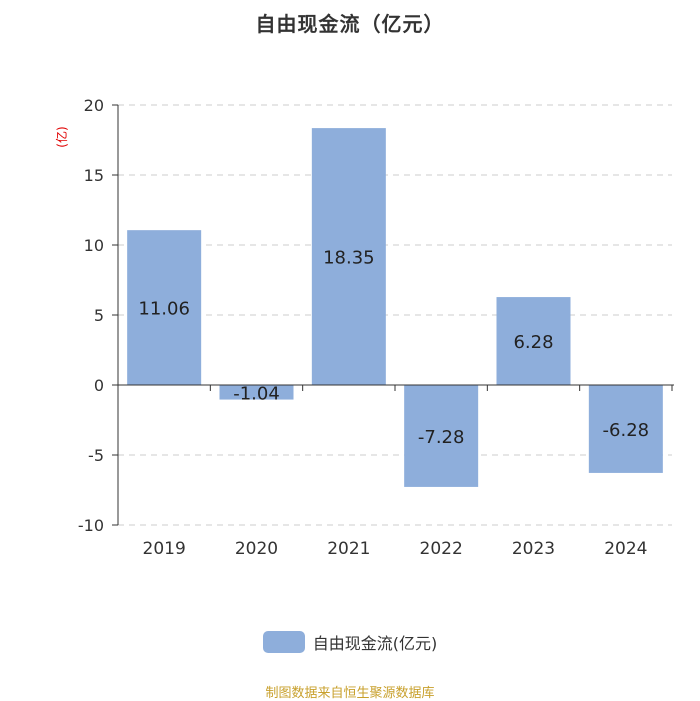 The image size is (700, 701). Describe the element at coordinates (61, 136) in the screenshot. I see `y-axis-label: (亿)` at that location.